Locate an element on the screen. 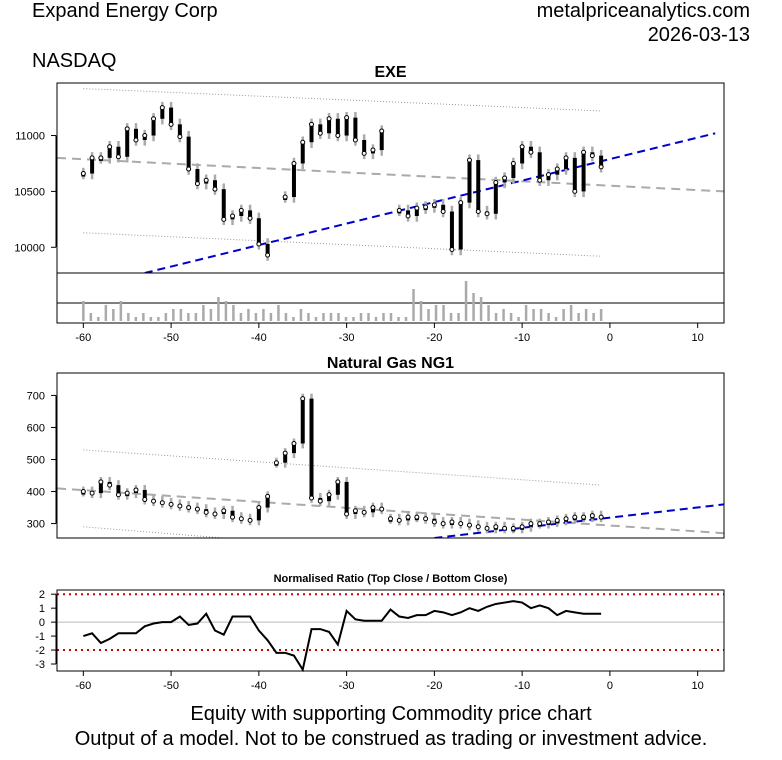 Image resolution: width=782 pixels, height=760 pixels. exe-x-tick-label: -30 is located at coordinates (347, 338).